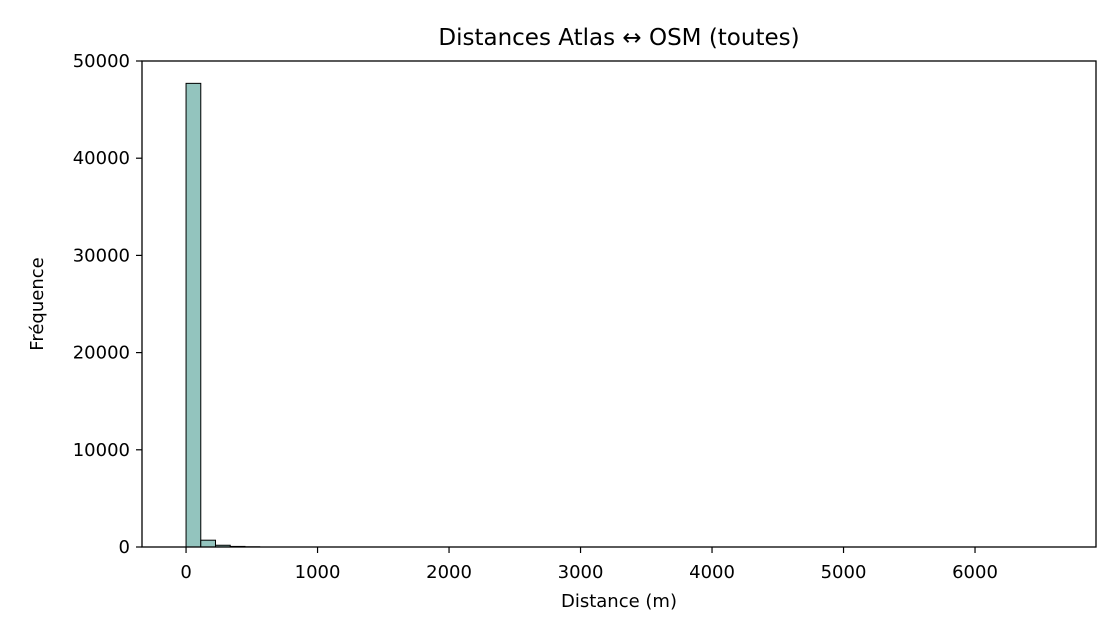  Describe the element at coordinates (975, 572) in the screenshot. I see `x-tick-label: 6000` at that location.